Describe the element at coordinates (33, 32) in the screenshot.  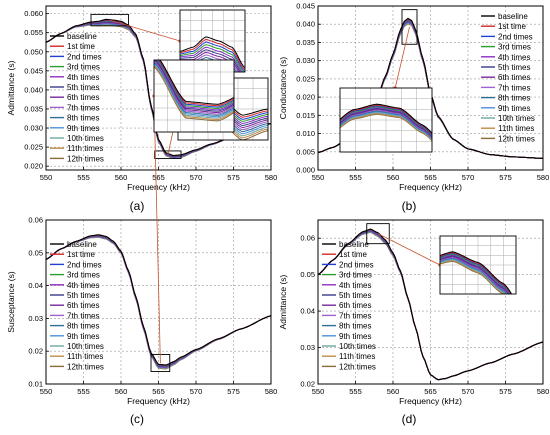
I see `y-tick-label: 0.055` at that location.